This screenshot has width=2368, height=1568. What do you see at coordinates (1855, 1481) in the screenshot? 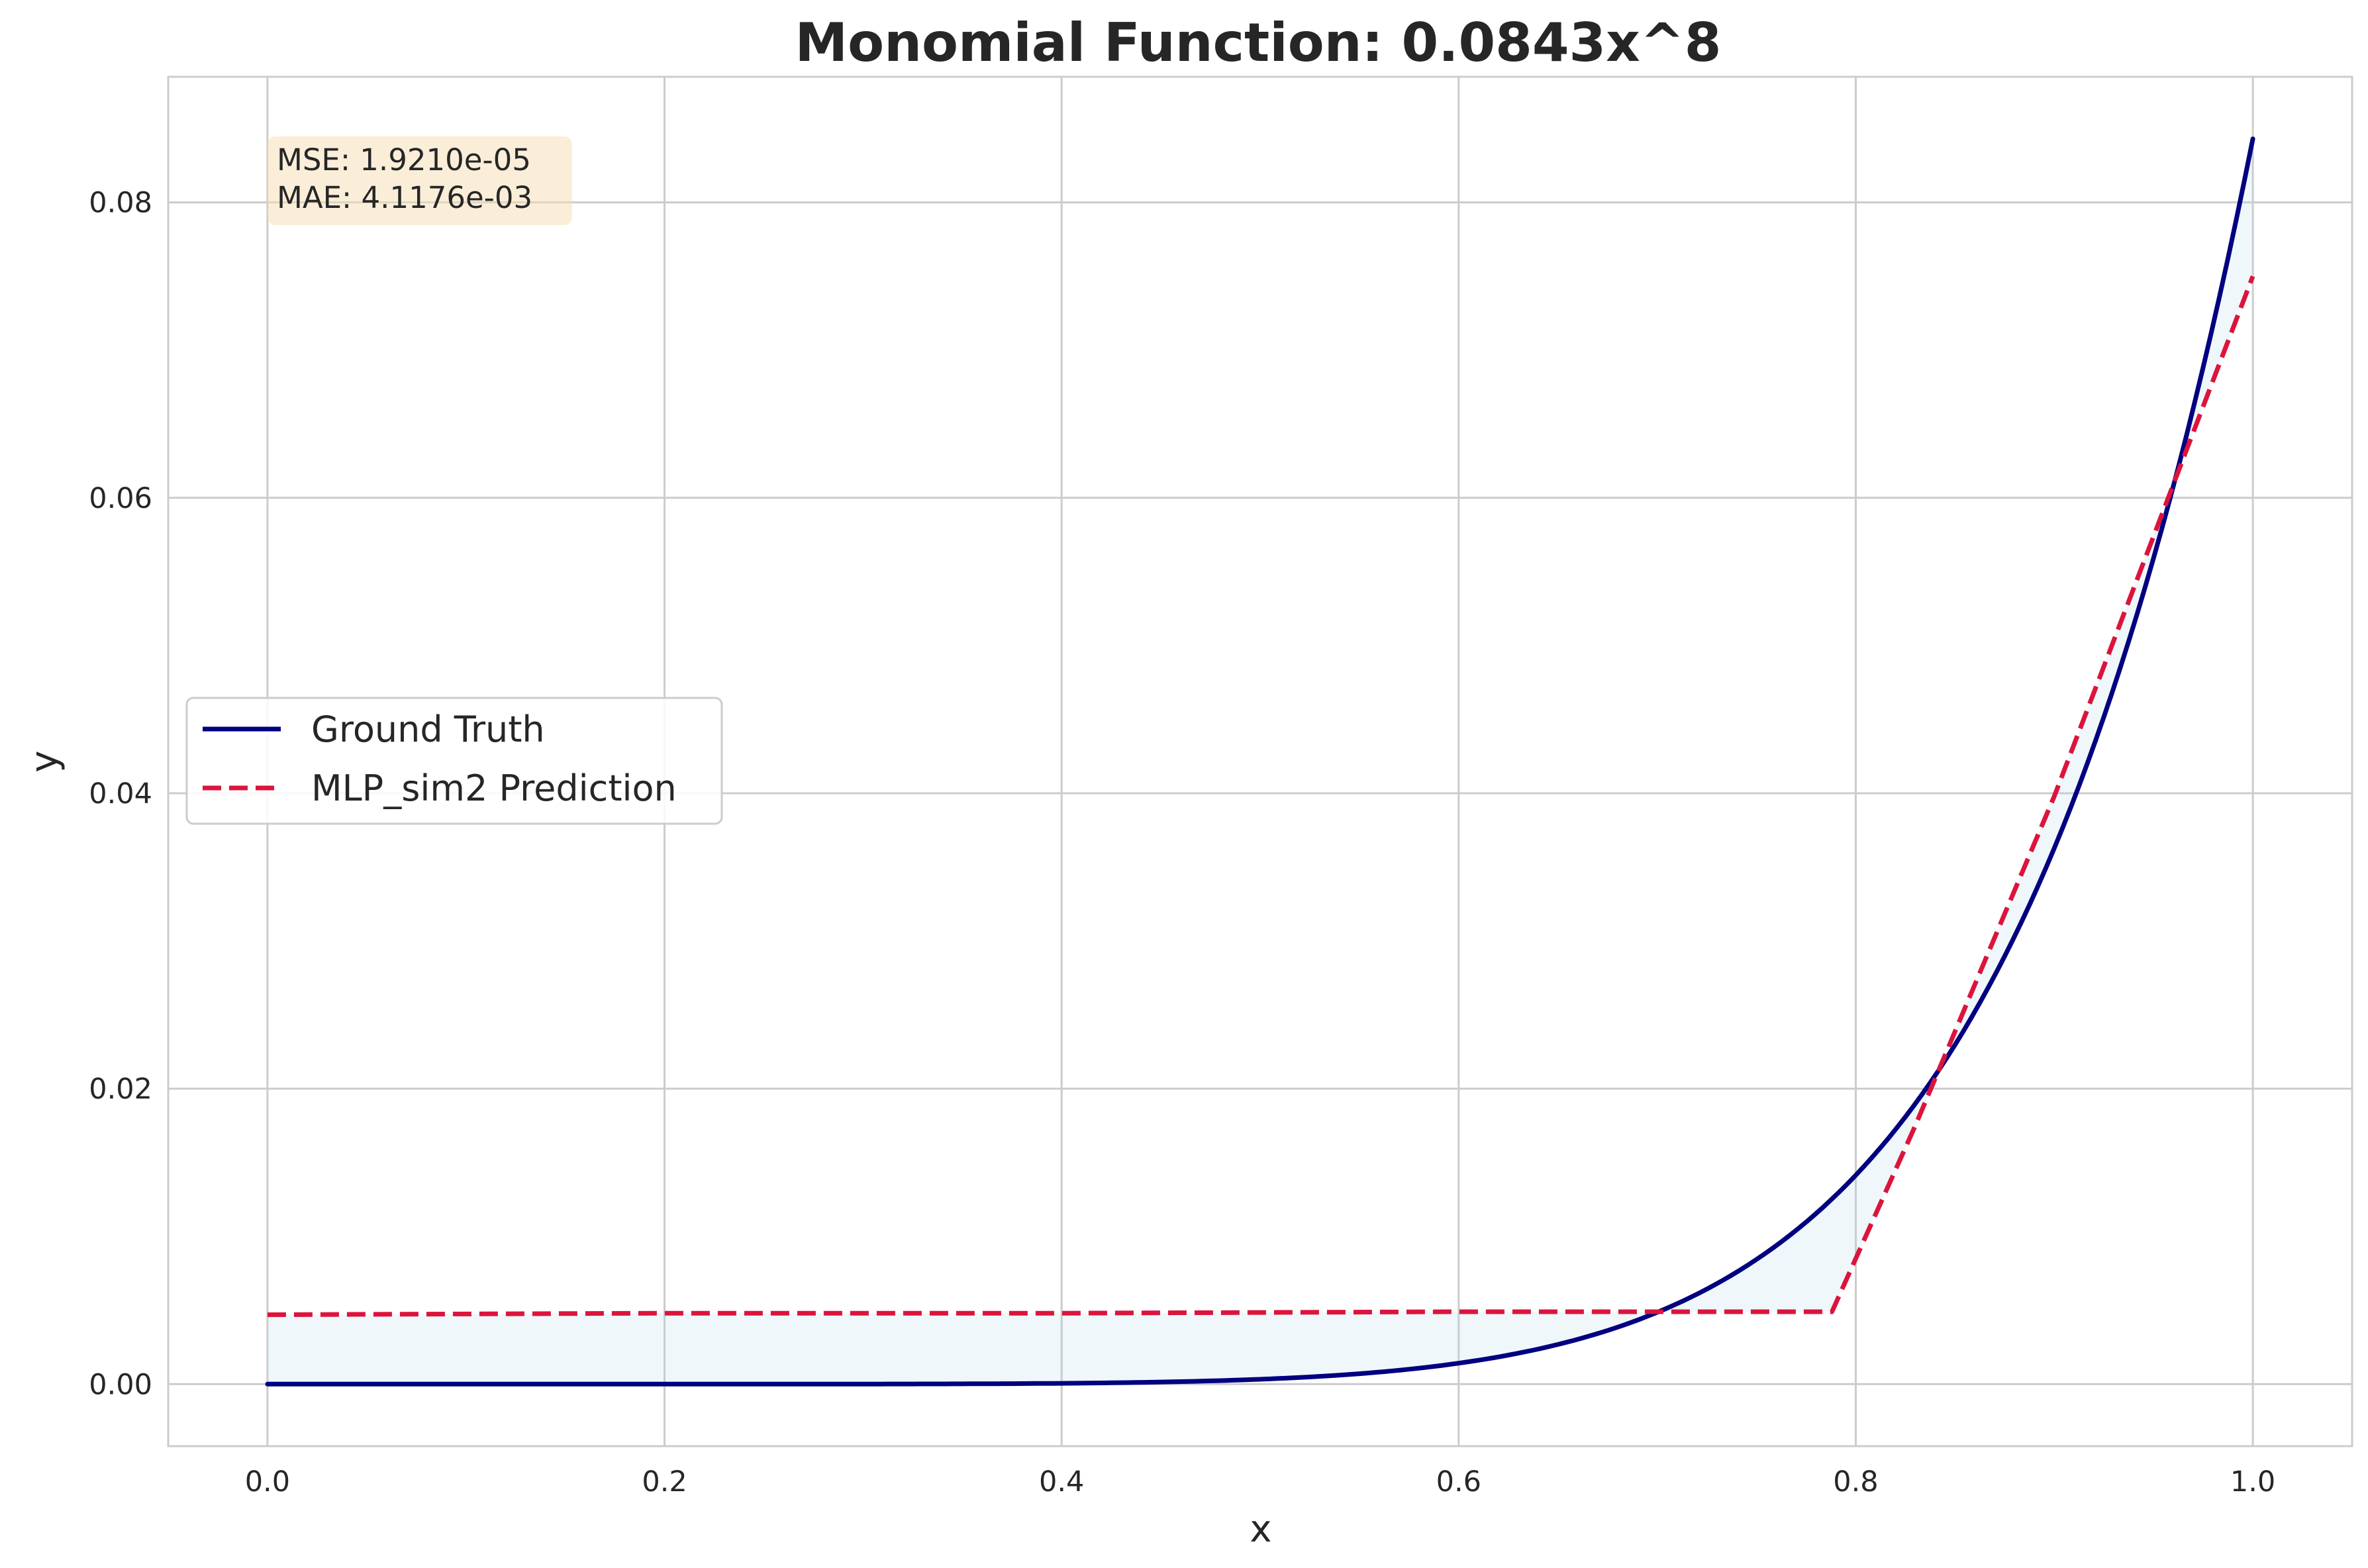
I see `x-tick-label: 0.8` at bounding box center [1855, 1481].